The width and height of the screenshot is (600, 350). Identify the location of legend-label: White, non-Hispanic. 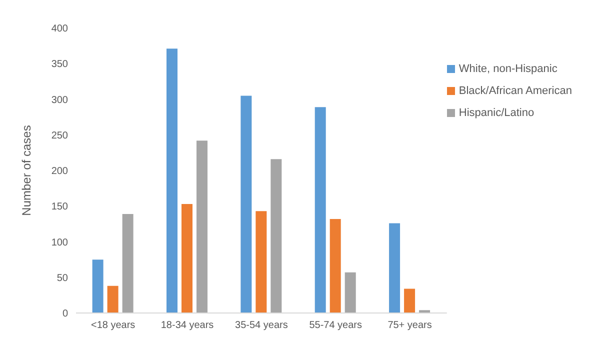
(508, 69).